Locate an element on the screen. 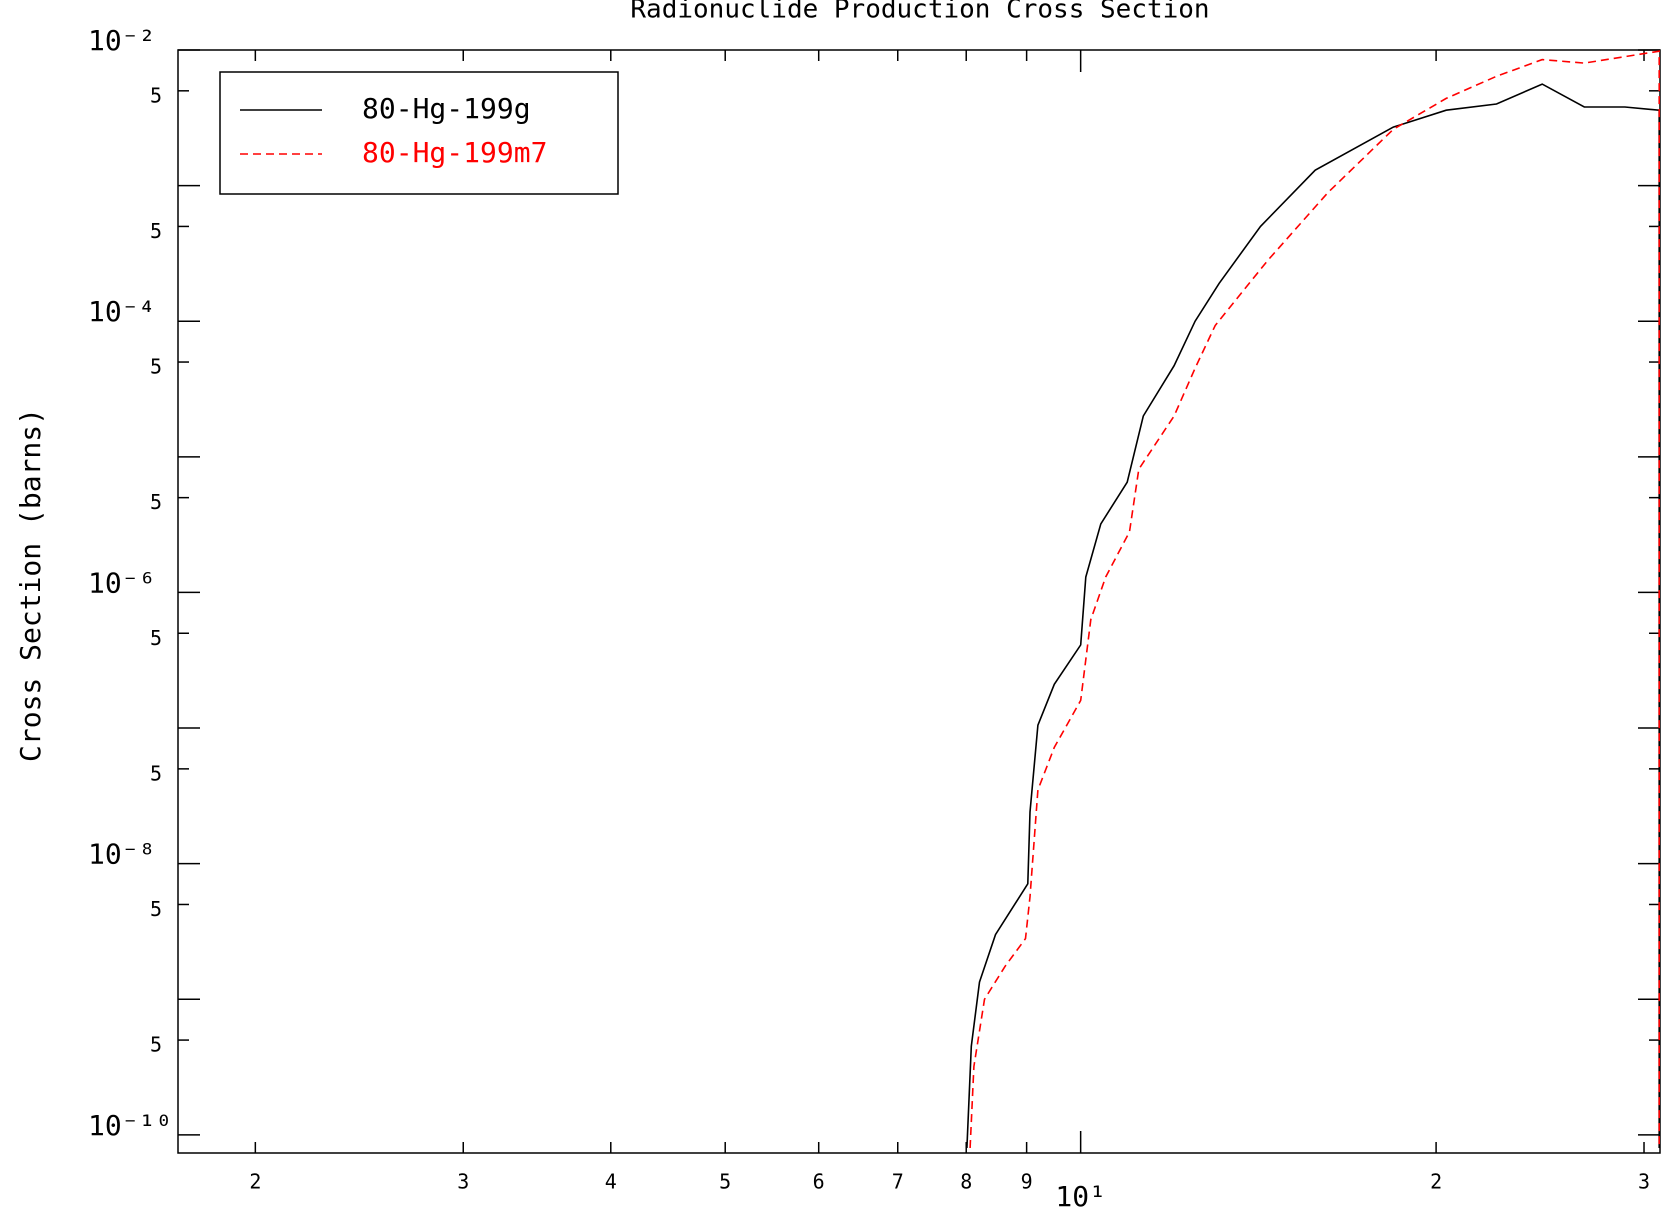  y-axis-label: Cross Section (barns) is located at coordinates (30, 585).